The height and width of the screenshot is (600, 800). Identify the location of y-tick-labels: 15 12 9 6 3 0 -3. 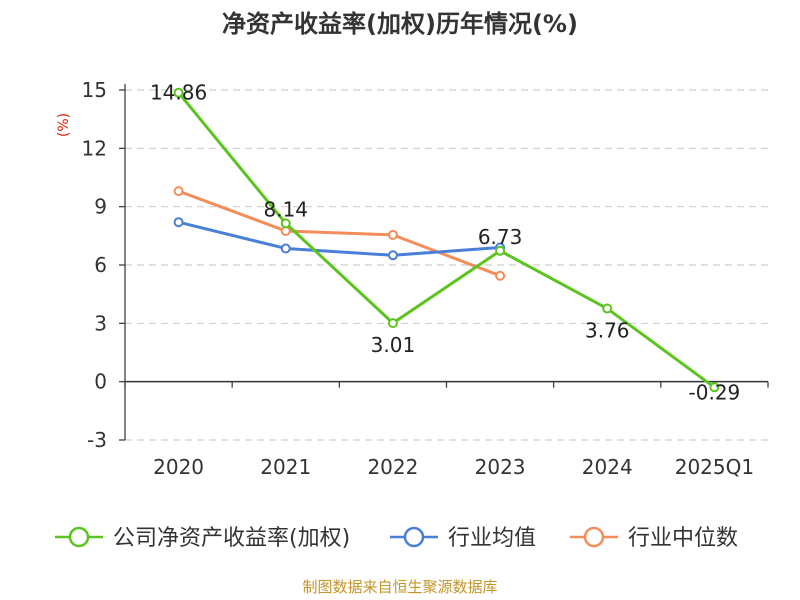
(94, 265).